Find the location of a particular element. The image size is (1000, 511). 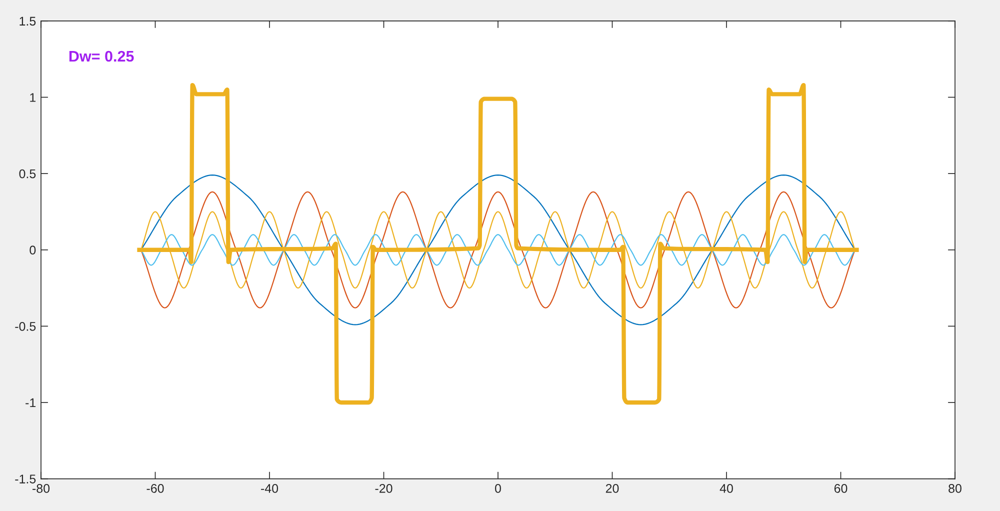

x-tick-label: 40 is located at coordinates (726, 488).